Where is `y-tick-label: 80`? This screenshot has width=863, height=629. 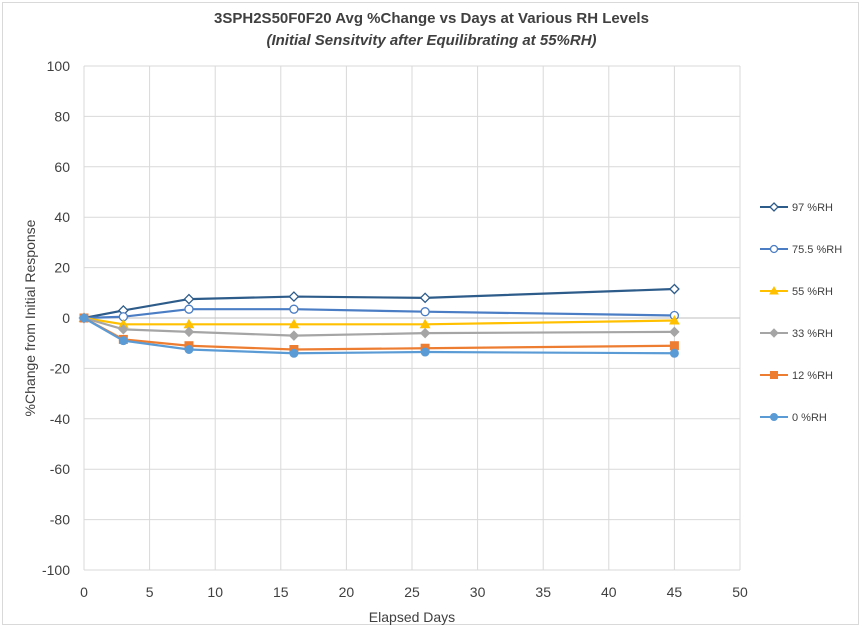 y-tick-label: 80 is located at coordinates (62, 116).